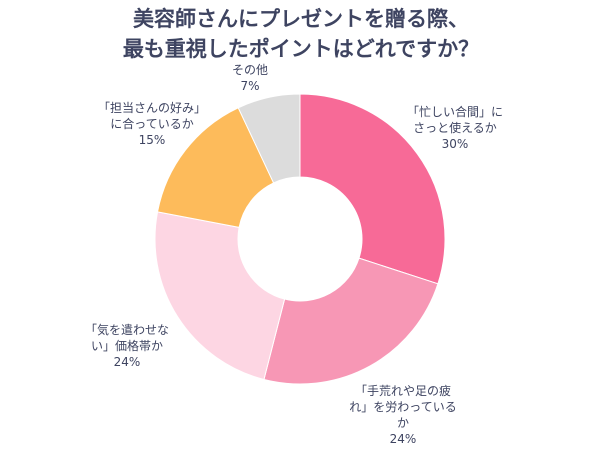 The width and height of the screenshot is (602, 451). What do you see at coordinates (454, 128) in the screenshot?
I see `label-slice-0: 「忙しい合間」に さっと使えるか 30%` at bounding box center [454, 128].